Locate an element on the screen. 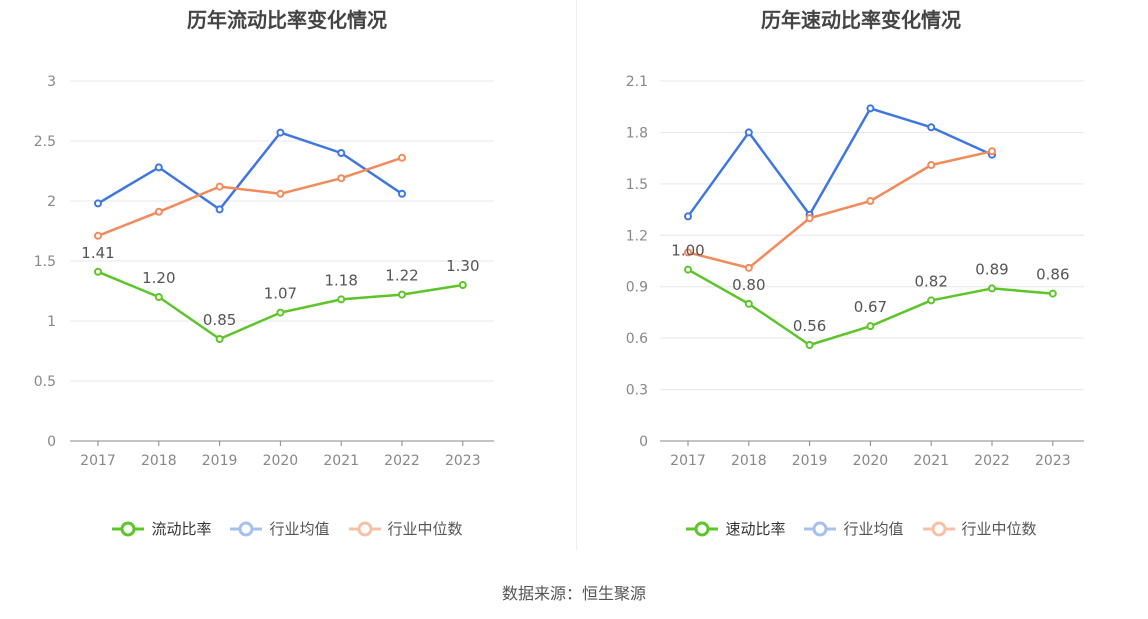 The width and height of the screenshot is (1148, 619). chart-title: 历年流动比率变化情况 is located at coordinates (287, 20).